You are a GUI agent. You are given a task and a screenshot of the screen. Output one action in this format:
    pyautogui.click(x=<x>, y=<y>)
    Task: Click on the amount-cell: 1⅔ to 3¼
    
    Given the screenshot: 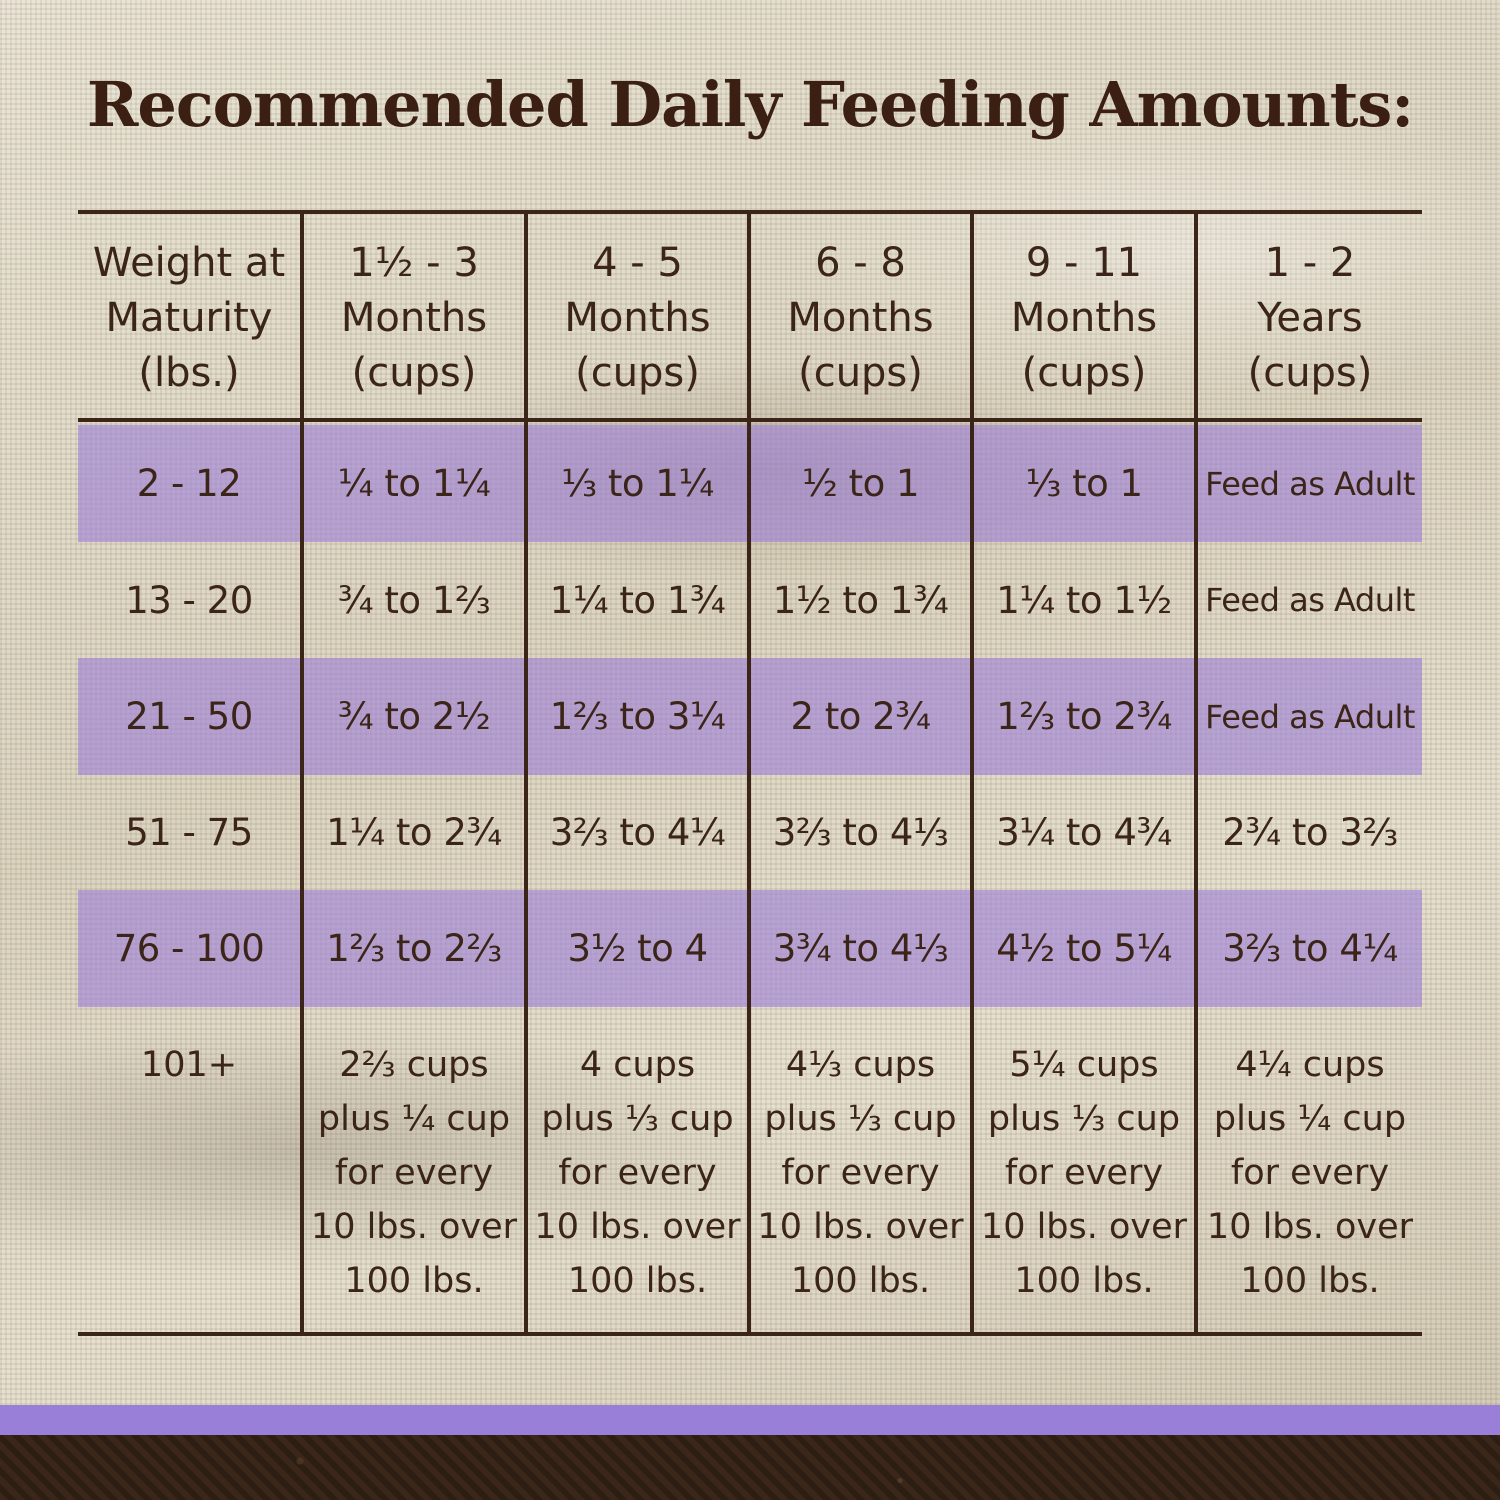 What is the action you would take?
    pyautogui.click(x=637, y=716)
    